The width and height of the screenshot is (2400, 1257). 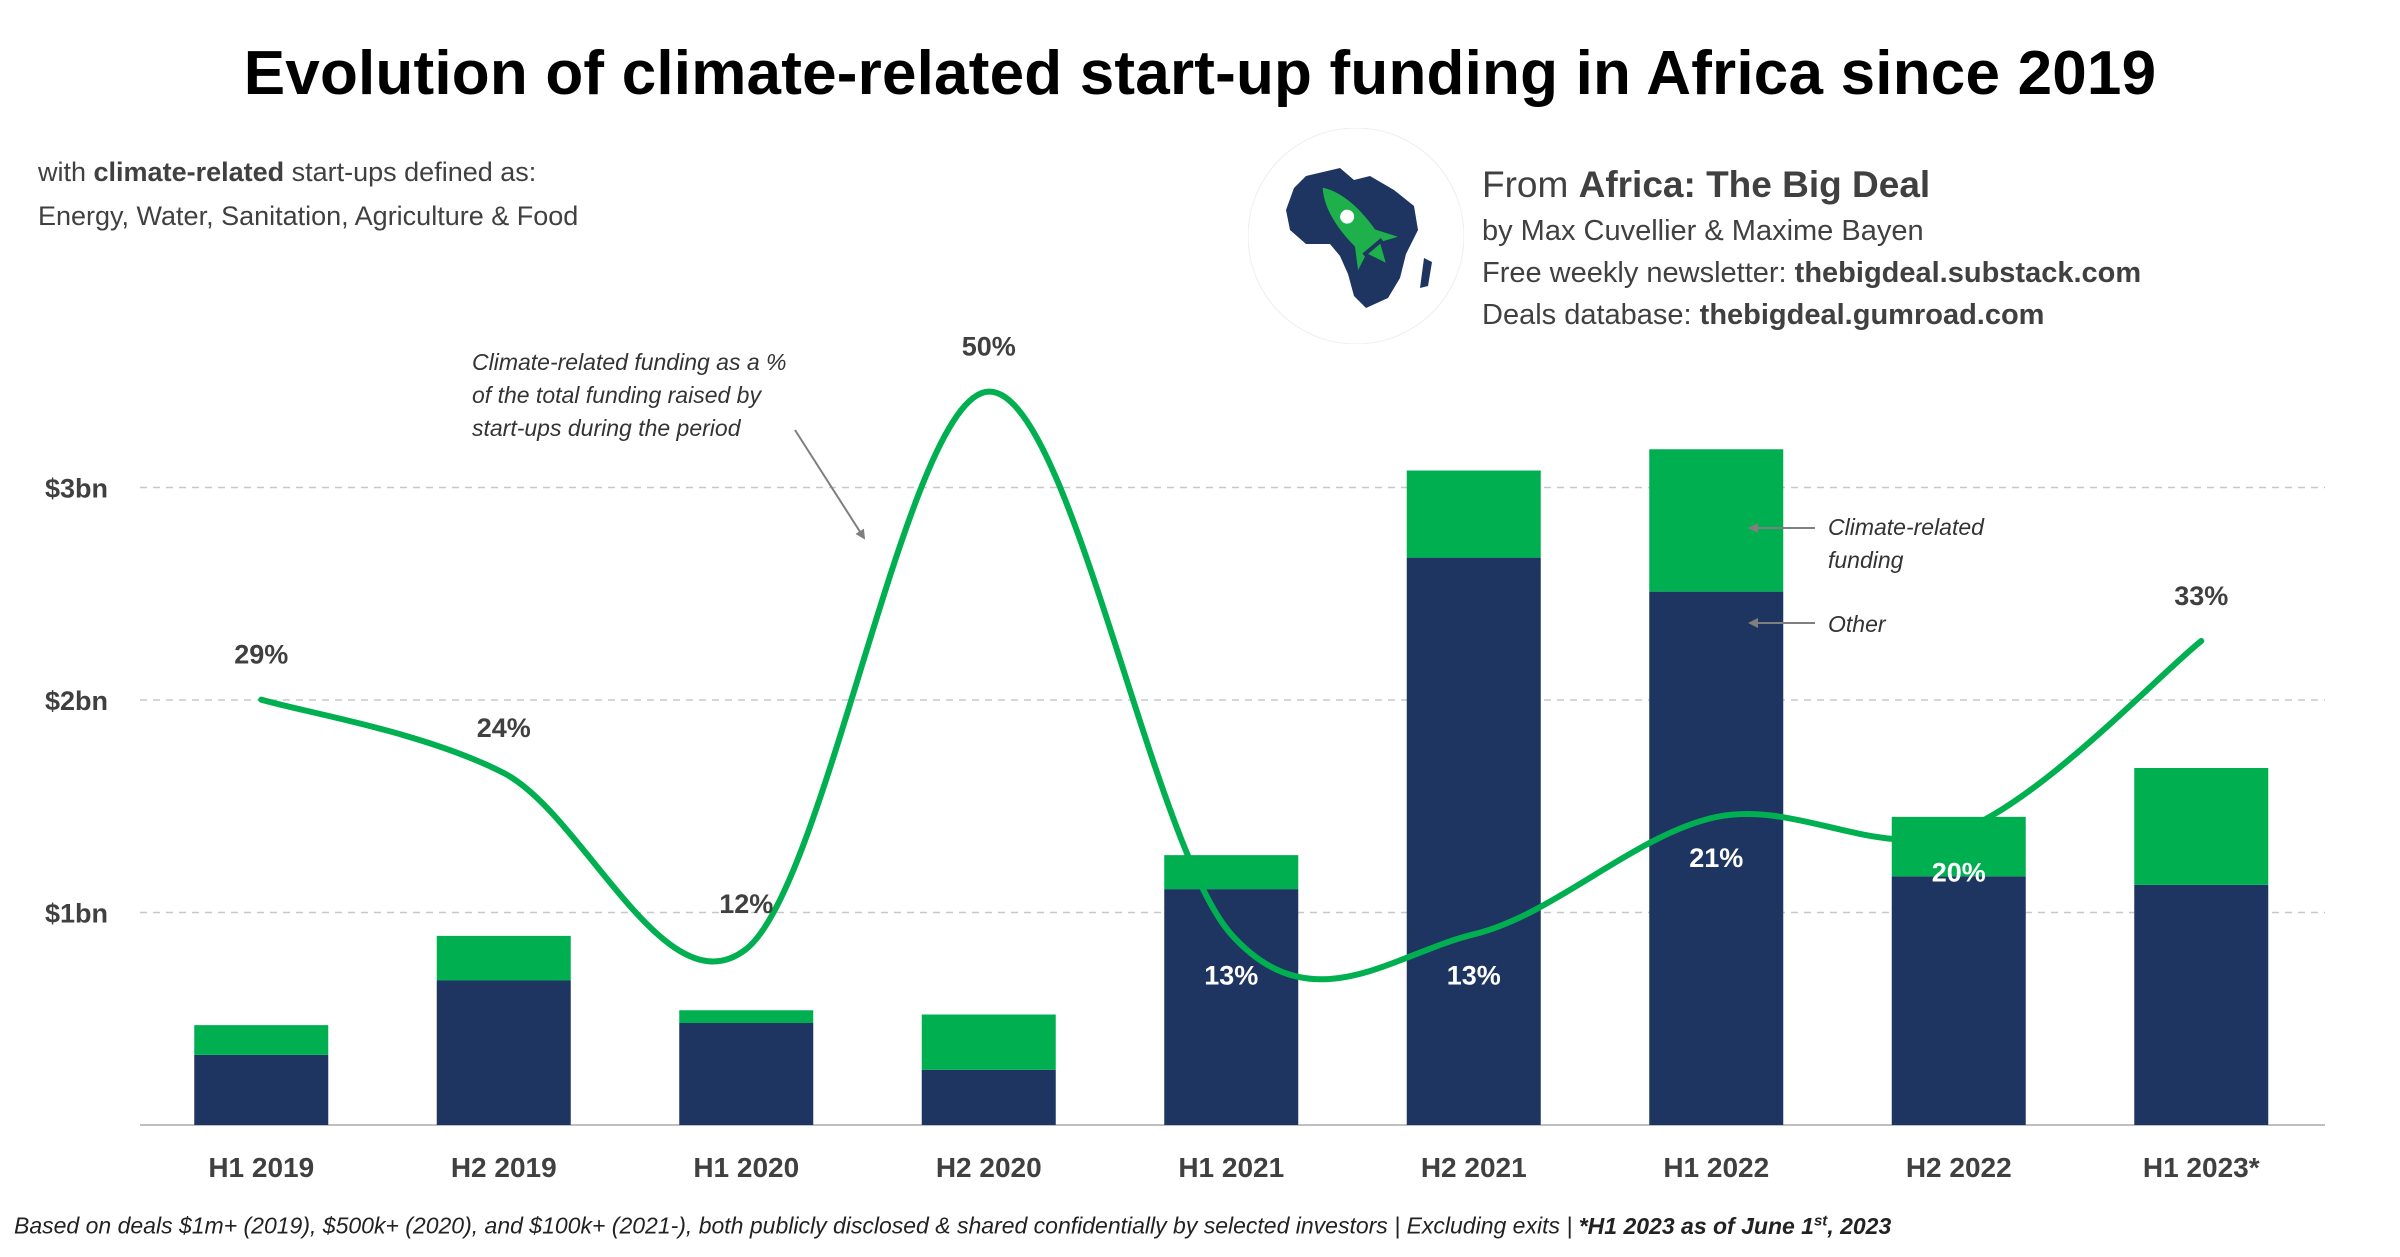 I want to click on annotation-line-arrow, so click(x=830, y=484).